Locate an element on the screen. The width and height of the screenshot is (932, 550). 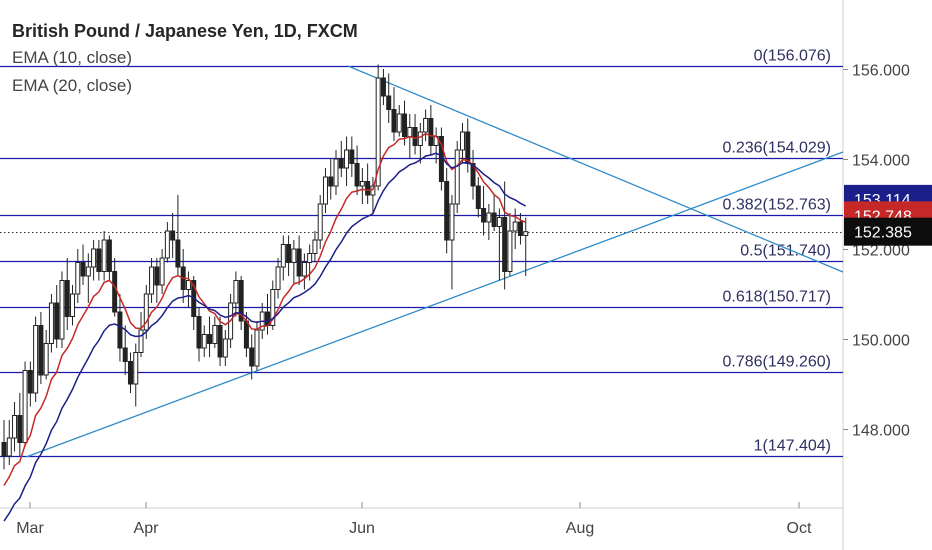
time-tick-label: Aug is located at coordinates (580, 528).